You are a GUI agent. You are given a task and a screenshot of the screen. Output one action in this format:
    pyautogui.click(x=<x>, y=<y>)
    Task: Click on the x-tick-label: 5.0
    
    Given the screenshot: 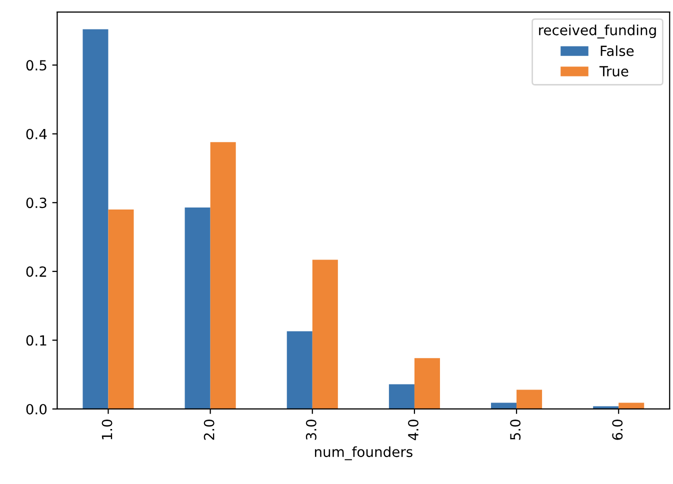 What is the action you would take?
    pyautogui.click(x=515, y=430)
    